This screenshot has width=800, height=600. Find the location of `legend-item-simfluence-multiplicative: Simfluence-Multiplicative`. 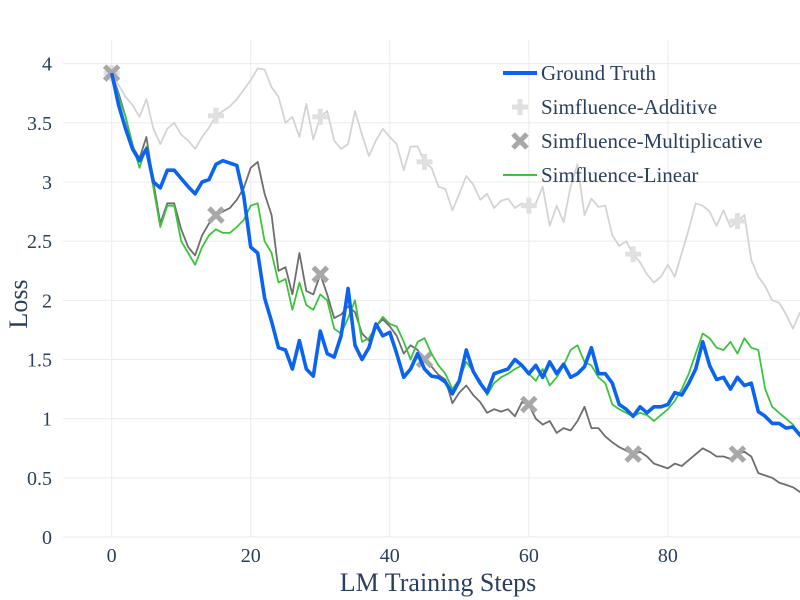

legend-item-simfluence-multiplicative: Simfluence-Multiplicative is located at coordinates (637, 141).